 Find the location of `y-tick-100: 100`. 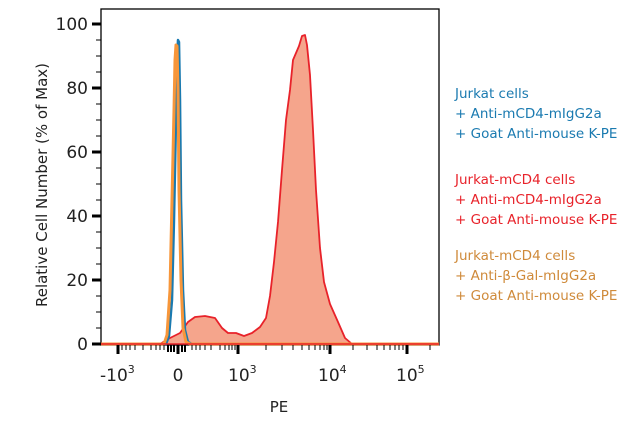

y-tick-100: 100 is located at coordinates (72, 25).